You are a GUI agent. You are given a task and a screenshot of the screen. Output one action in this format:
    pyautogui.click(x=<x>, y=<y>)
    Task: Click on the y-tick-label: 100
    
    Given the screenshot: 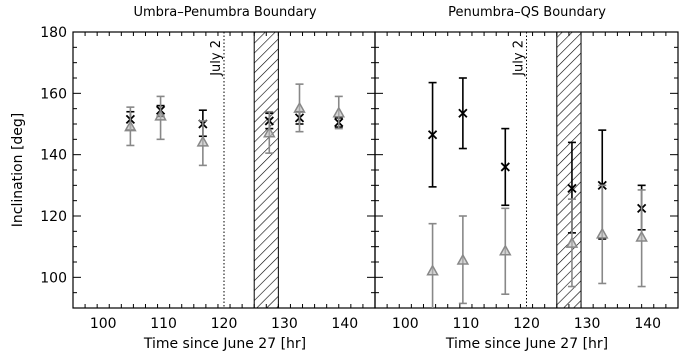 What is the action you would take?
    pyautogui.click(x=53, y=278)
    